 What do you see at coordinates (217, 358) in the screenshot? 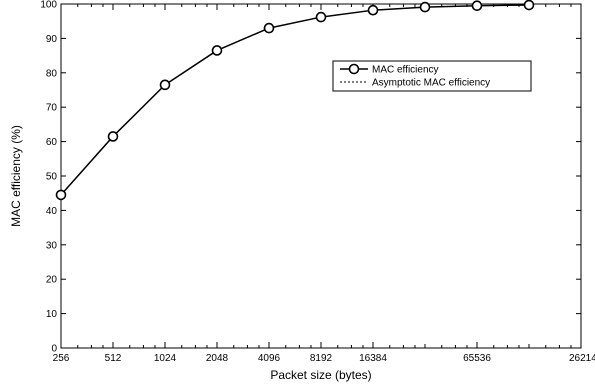
I see `x-tick-label-3: 2048` at bounding box center [217, 358].